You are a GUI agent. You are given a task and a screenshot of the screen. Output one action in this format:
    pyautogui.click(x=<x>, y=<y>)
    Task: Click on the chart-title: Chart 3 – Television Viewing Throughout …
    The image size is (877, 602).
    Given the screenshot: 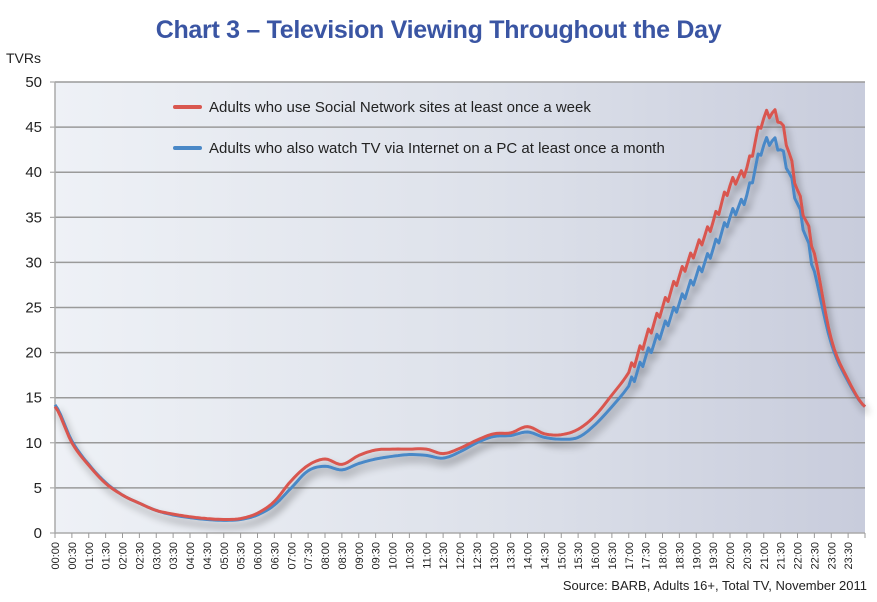 What is the action you would take?
    pyautogui.click(x=438, y=30)
    